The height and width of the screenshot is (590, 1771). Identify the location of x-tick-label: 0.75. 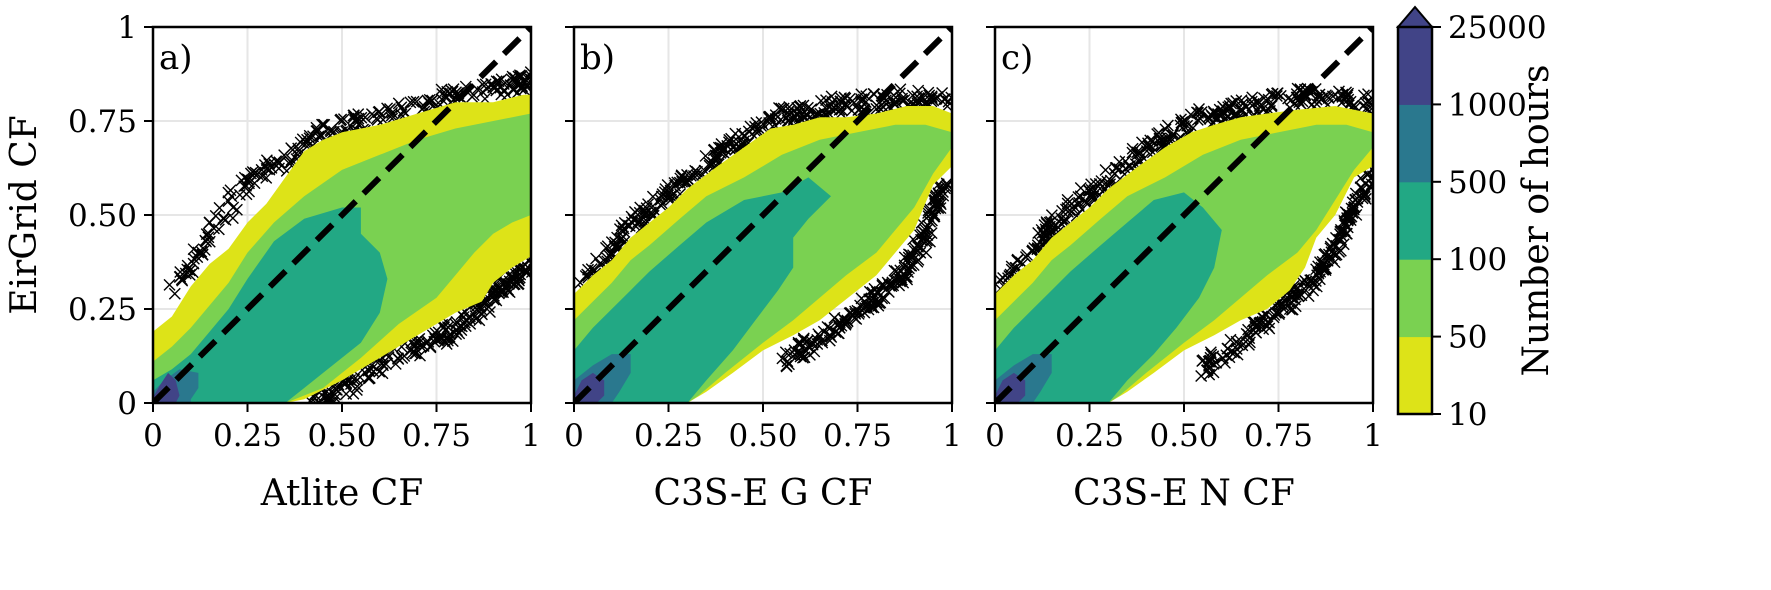
(1278, 436).